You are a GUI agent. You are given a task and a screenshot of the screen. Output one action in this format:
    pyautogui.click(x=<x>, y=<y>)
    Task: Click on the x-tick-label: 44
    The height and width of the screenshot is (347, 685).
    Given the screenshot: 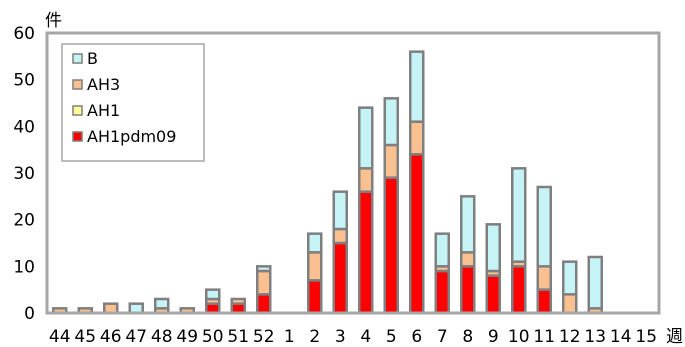 What is the action you would take?
    pyautogui.click(x=60, y=337)
    